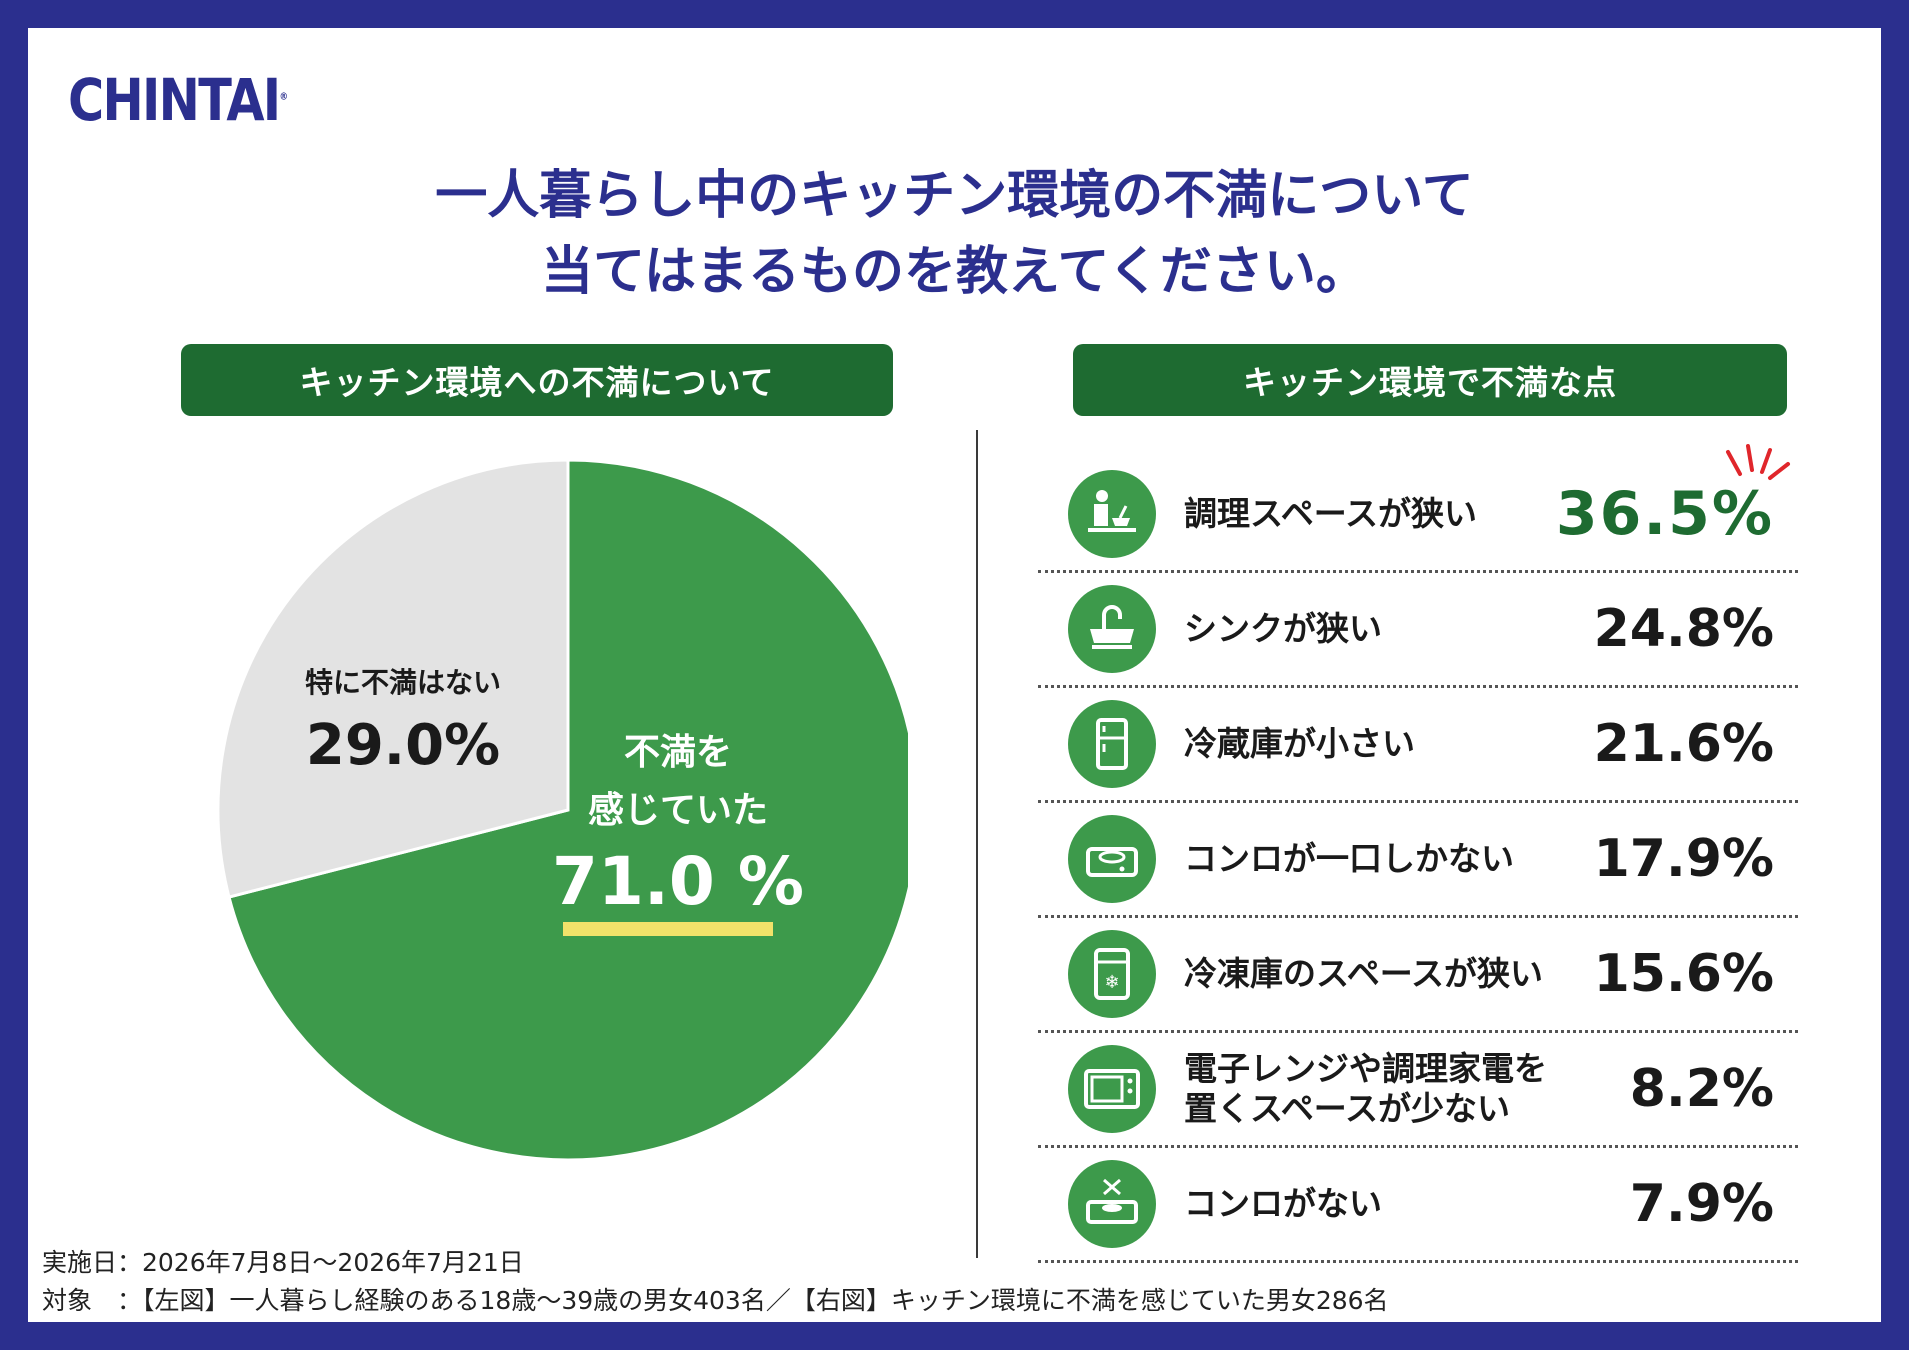 This screenshot has width=1909, height=1350. What do you see at coordinates (954, 234) in the screenshot?
I see `page-title: 一人暮らし中のキッチン環境の不満について 当てはまるものを教えてください。` at bounding box center [954, 234].